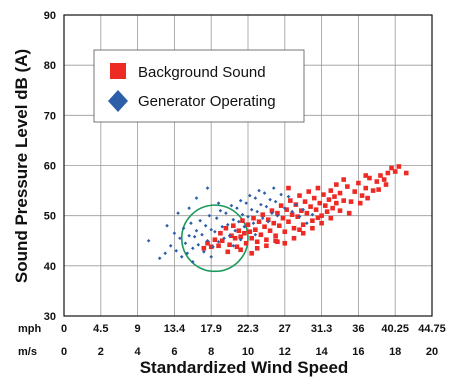 Image resolution: width=457 pixels, height=388 pixels. I want to click on annotation-layer, so click(214, 238).